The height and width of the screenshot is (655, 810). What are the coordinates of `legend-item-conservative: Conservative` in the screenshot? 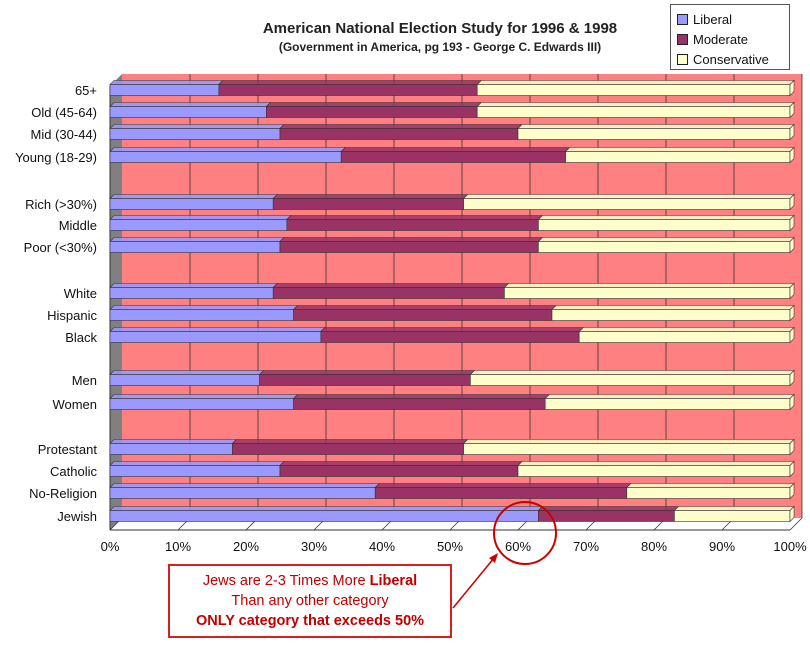 It's located at (730, 59).